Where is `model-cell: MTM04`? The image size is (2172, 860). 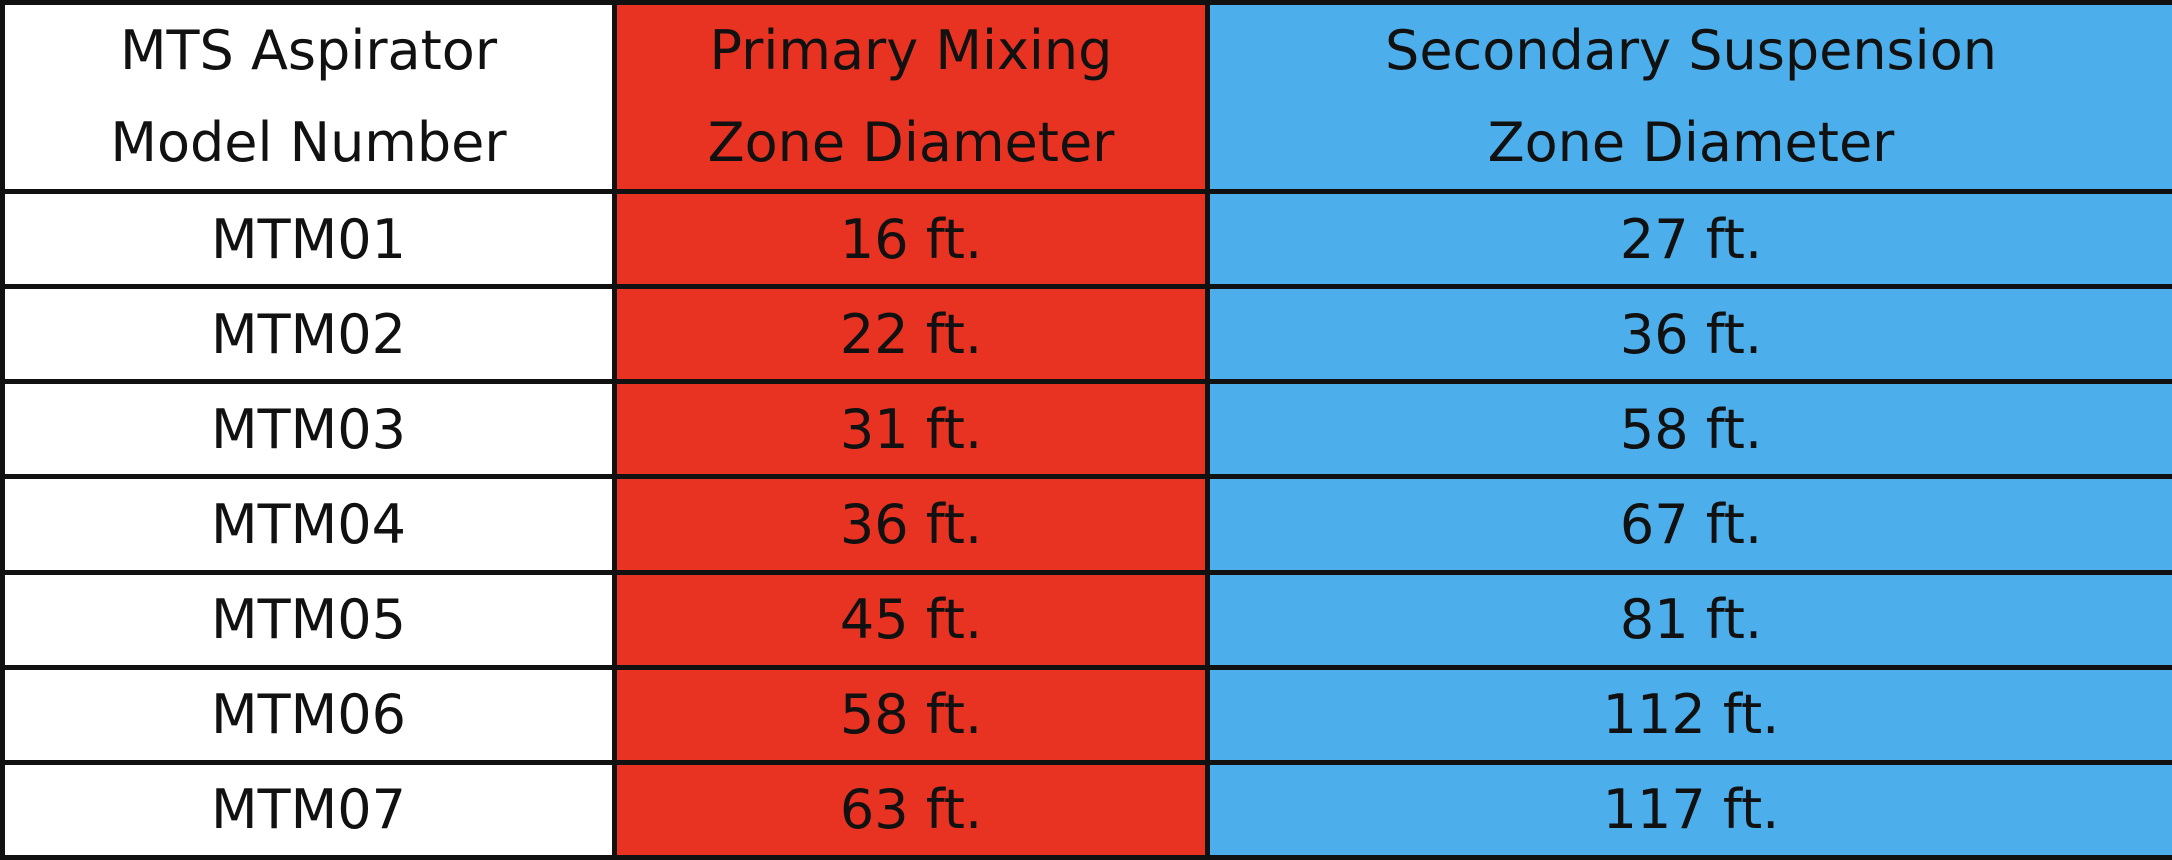
model-cell: MTM04 is located at coordinates (308, 524).